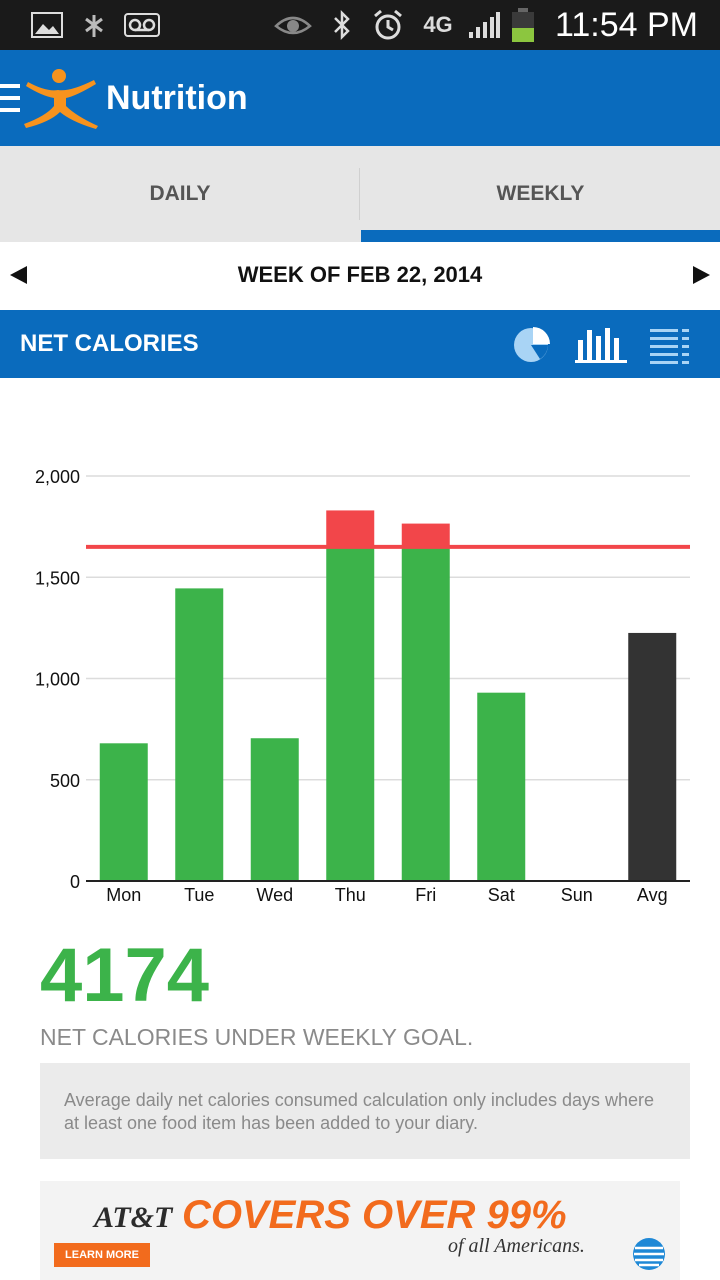 The width and height of the screenshot is (720, 1280). I want to click on triangle-right-icon, so click(701, 275).